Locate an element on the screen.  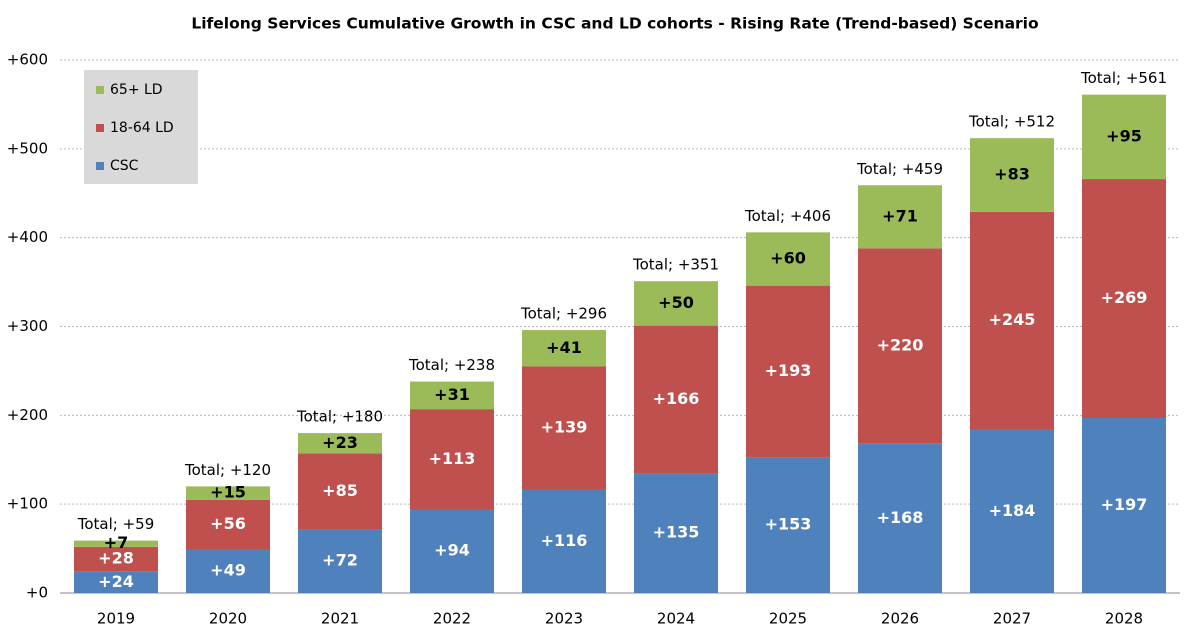
total-label: Total; +59 is located at coordinates (116, 524).